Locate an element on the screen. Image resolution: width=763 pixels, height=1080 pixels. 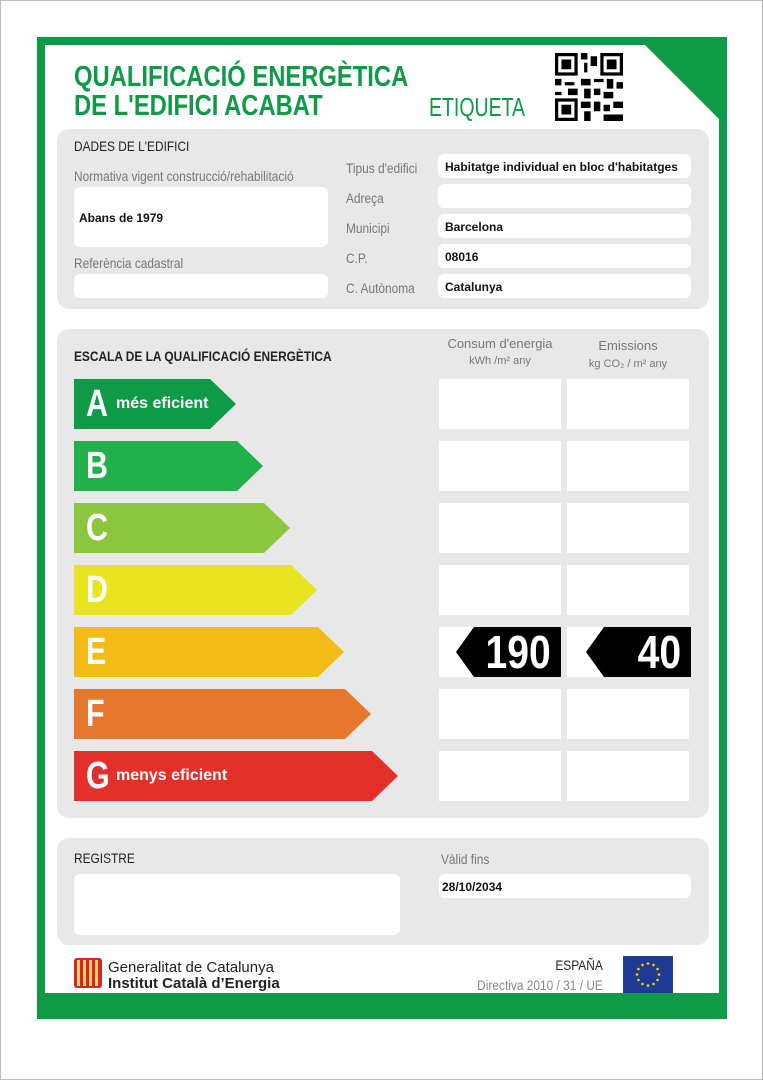
cadastral-field is located at coordinates (201, 286).